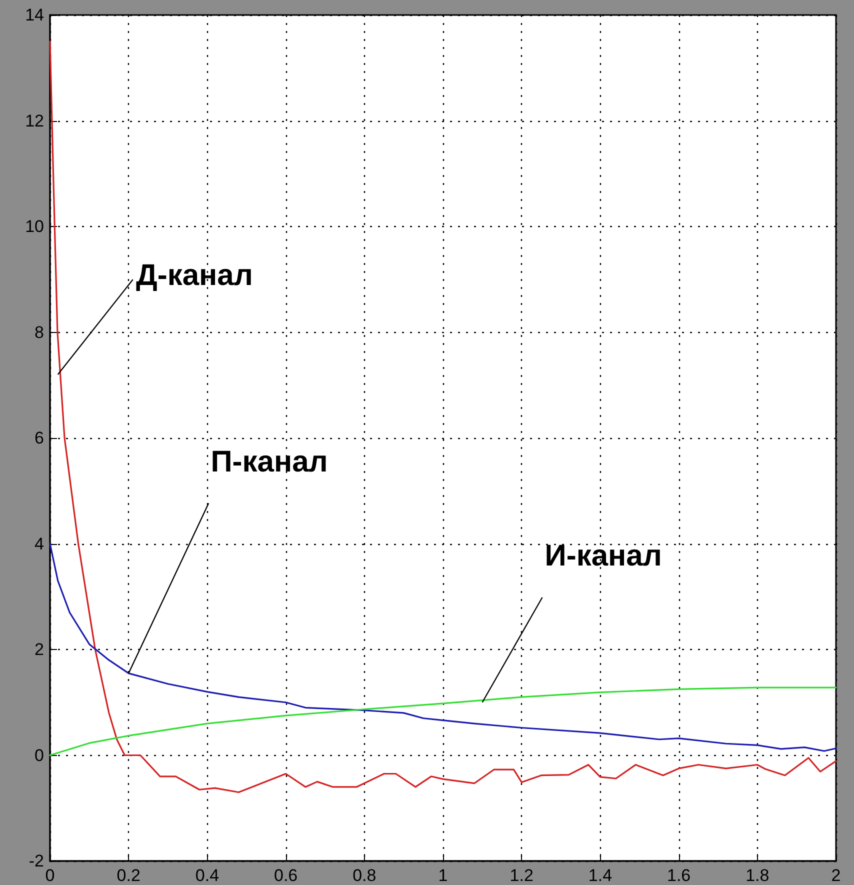  What do you see at coordinates (758, 875) in the screenshot?
I see `x-tick-label: 1.8` at bounding box center [758, 875].